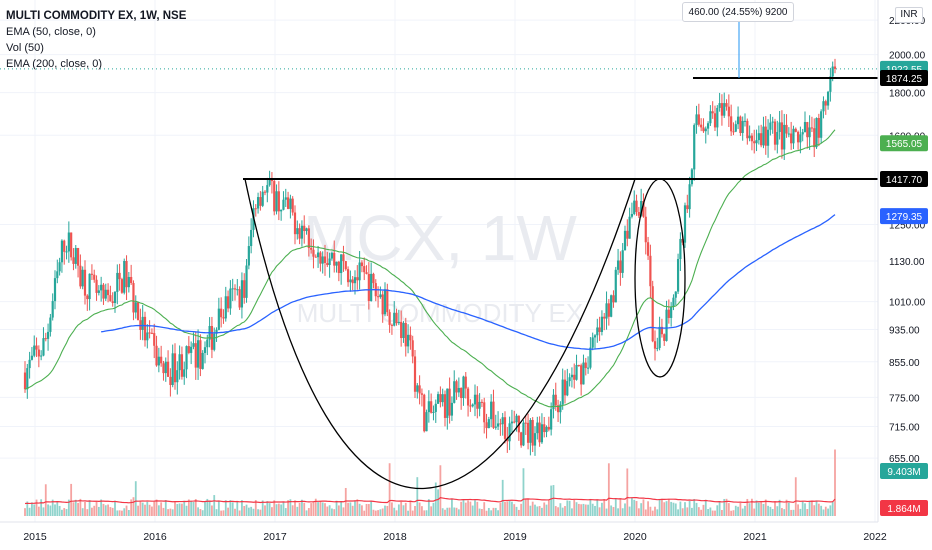 The image size is (932, 550). I want to click on indicator-ema200: EMA (200, close, 0), so click(54, 64).